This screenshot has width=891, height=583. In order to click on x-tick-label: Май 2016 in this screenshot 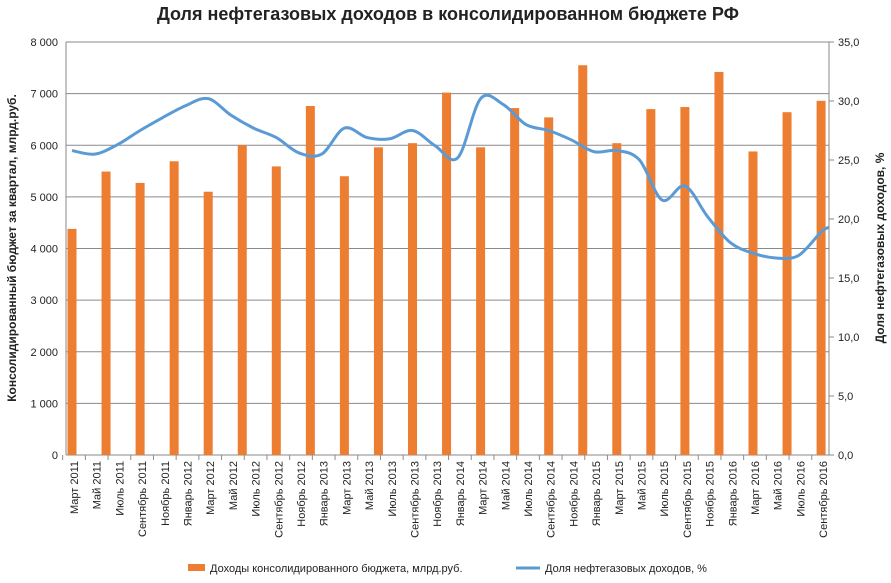, I will do `click(779, 485)`.